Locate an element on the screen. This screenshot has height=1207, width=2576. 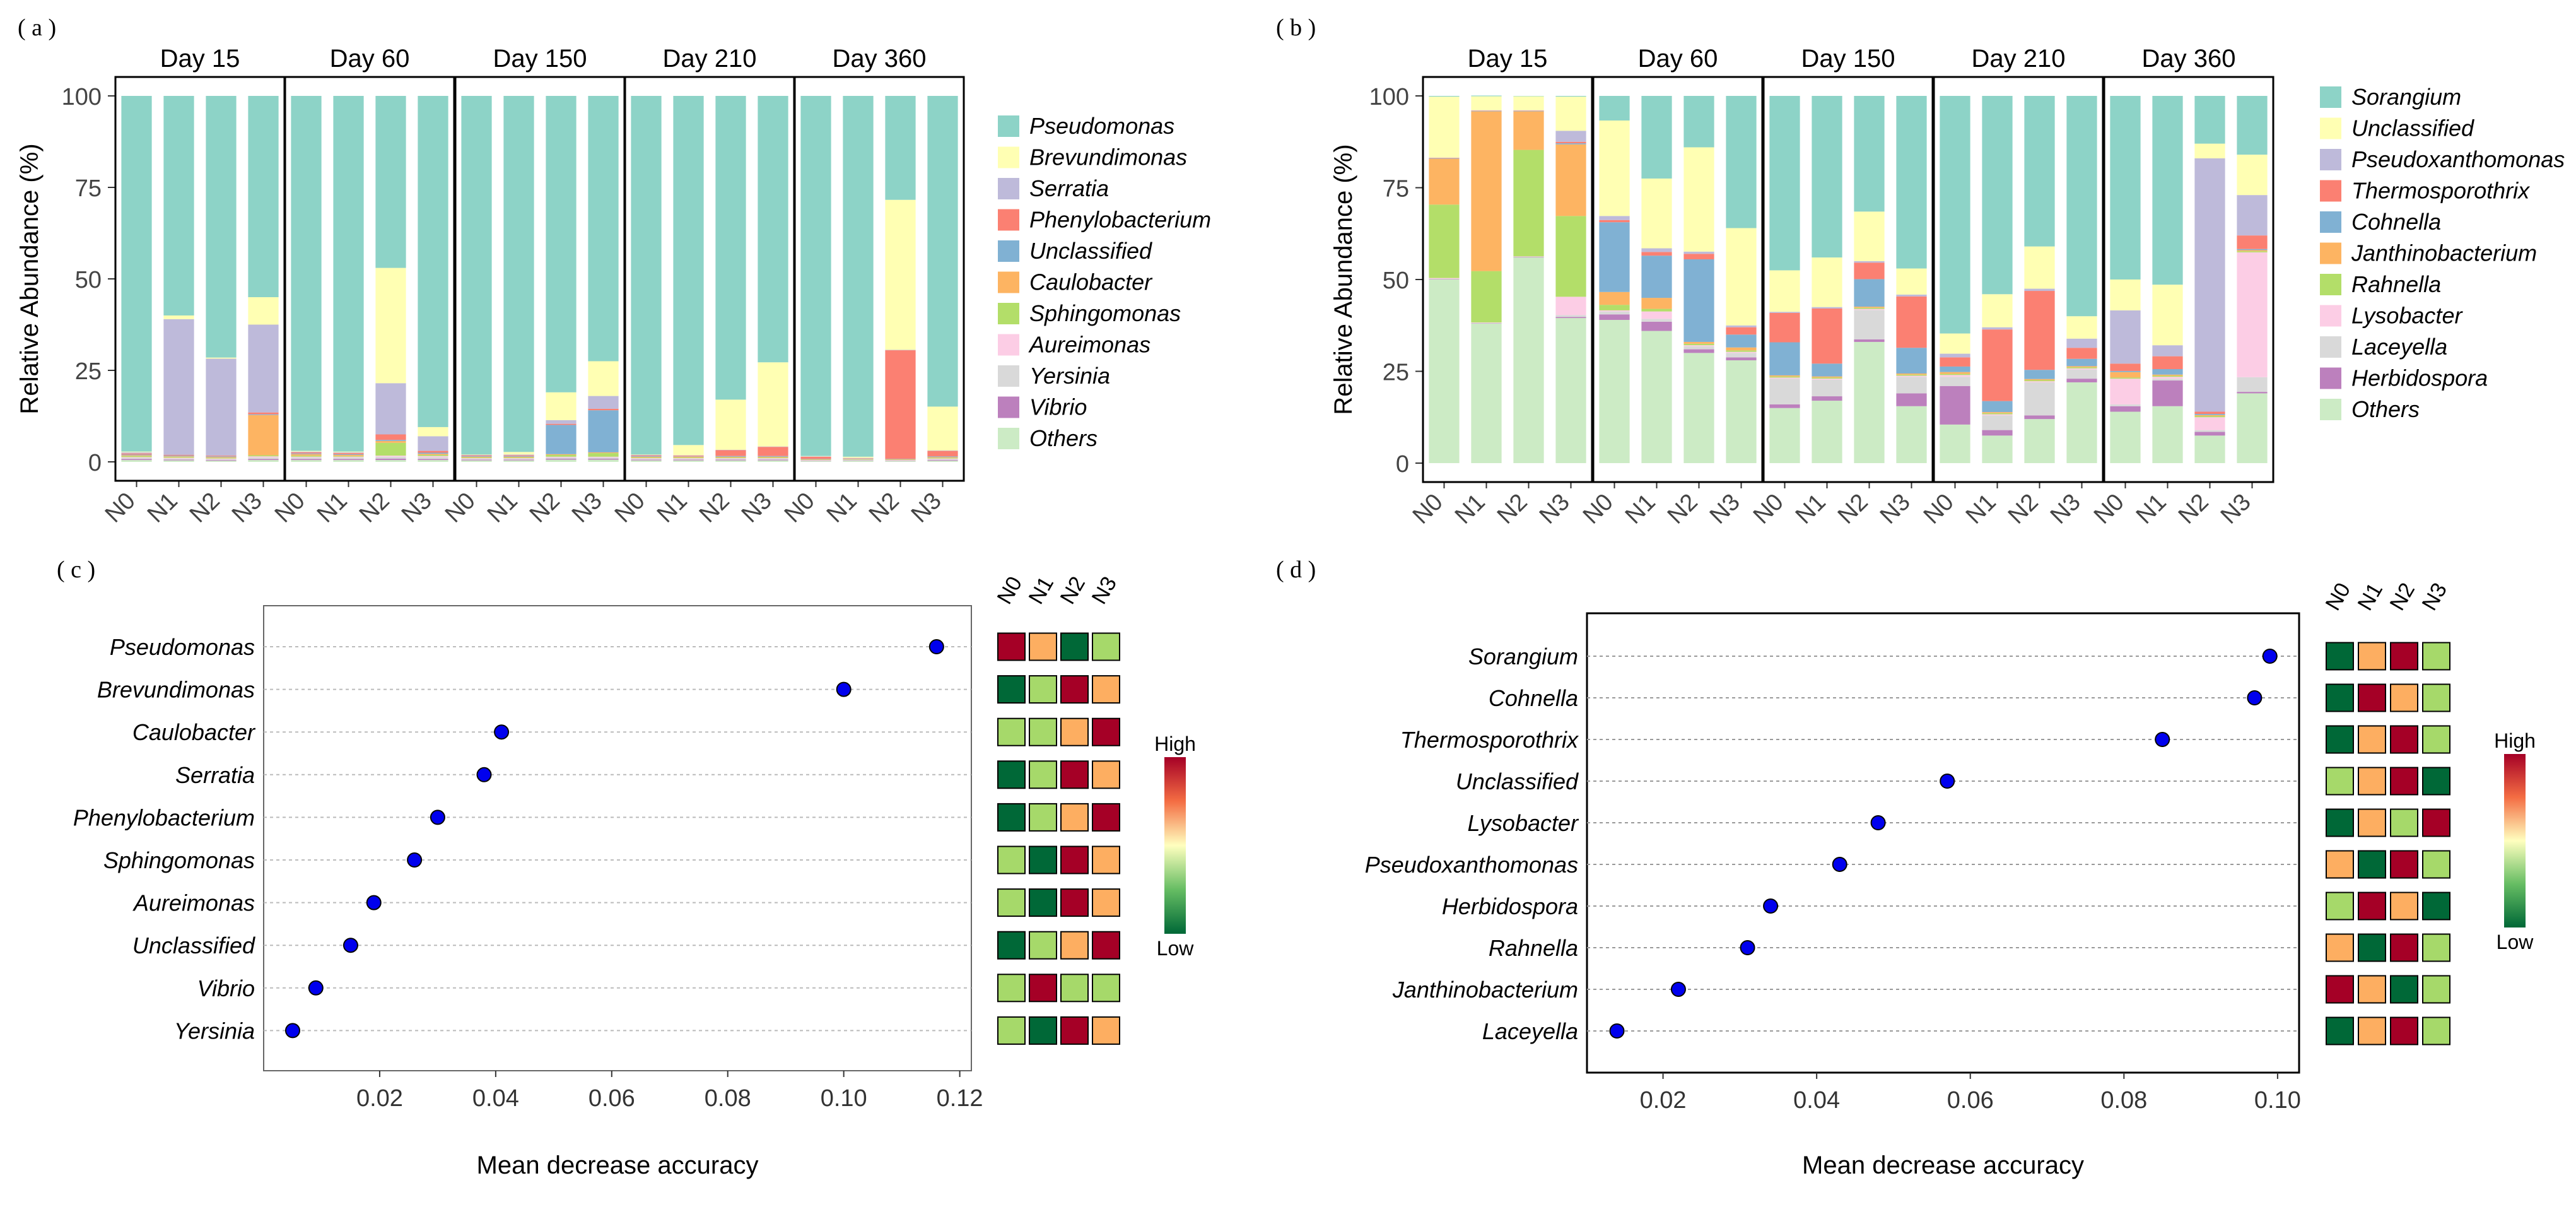
bar-segment-day-150-n2-vibrio is located at coordinates (561, 459).